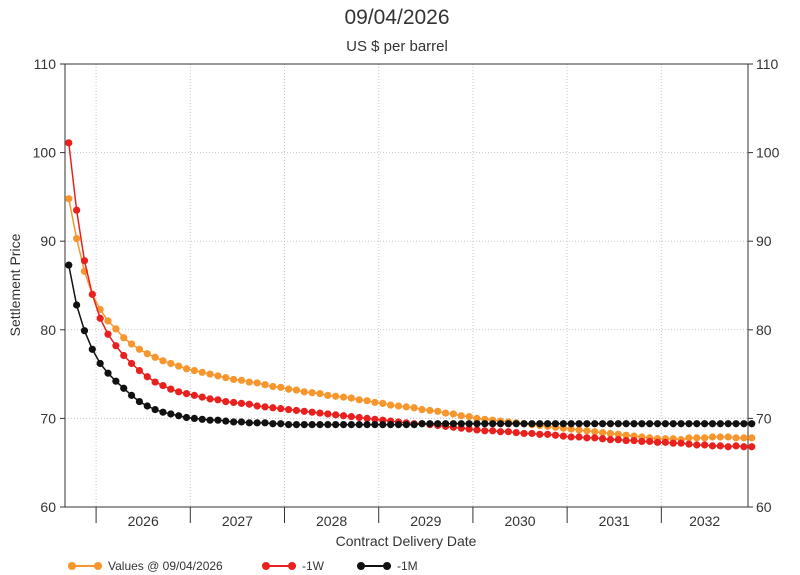  I want to click on x-tick-label: 2027, so click(237, 521).